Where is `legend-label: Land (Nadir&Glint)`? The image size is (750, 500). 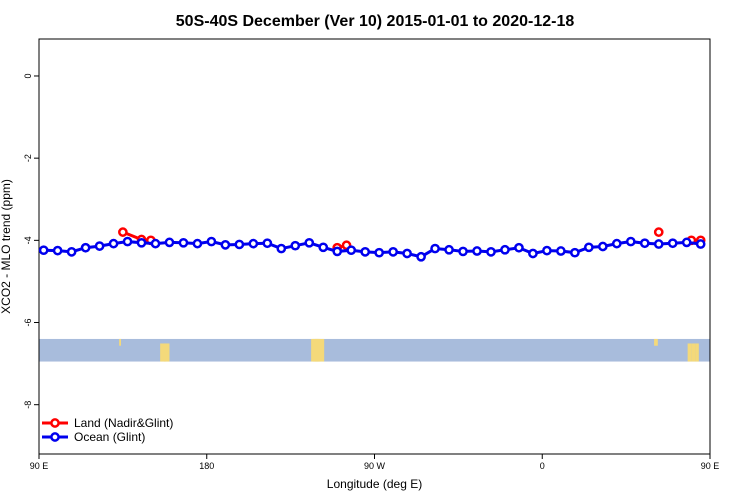
legend-label: Land (Nadir&Glint) is located at coordinates (123, 423).